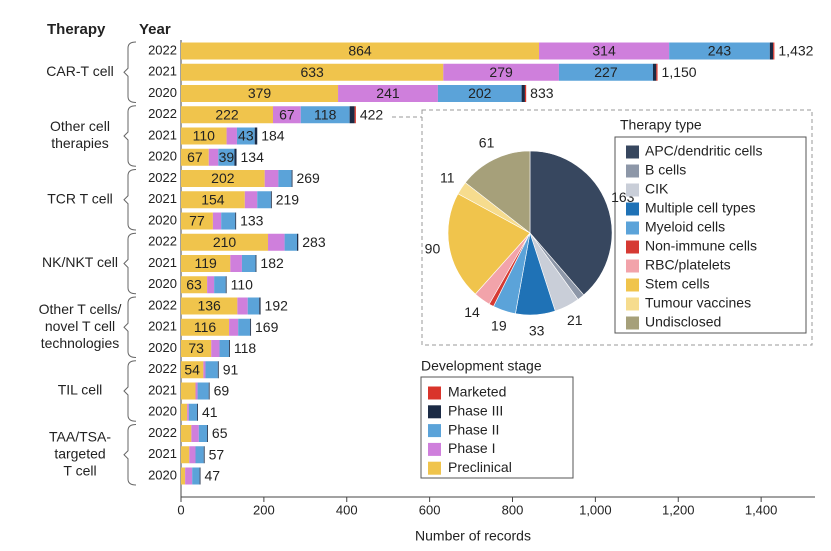  I want to click on segment-label: 73, so click(196, 348).